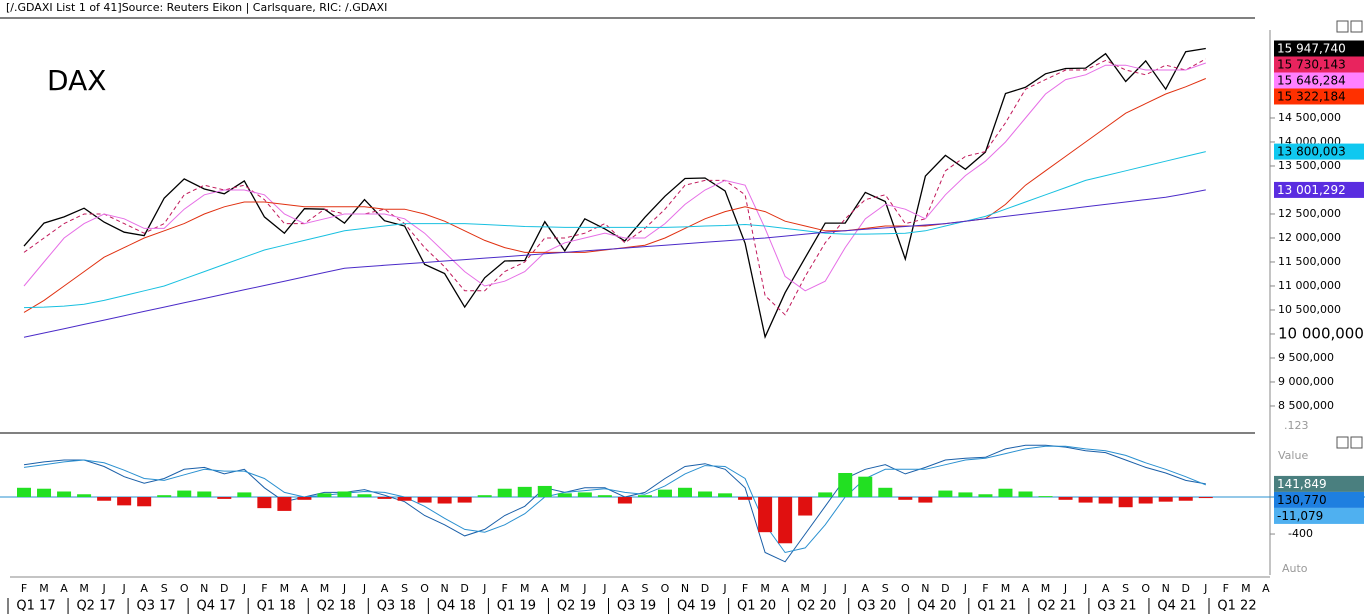 The image size is (1365, 614). What do you see at coordinates (1349, 234) in the screenshot?
I see `window-icons` at bounding box center [1349, 234].